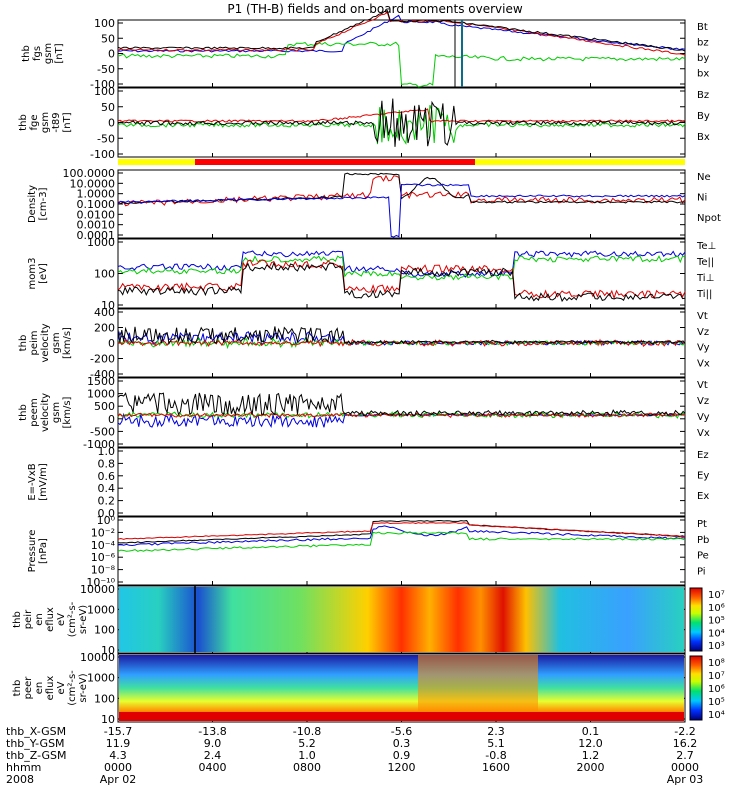 Image resolution: width=750 pixels, height=800 pixels. What do you see at coordinates (703, 476) in the screenshot?
I see `legend-entry: Ey` at bounding box center [703, 476].